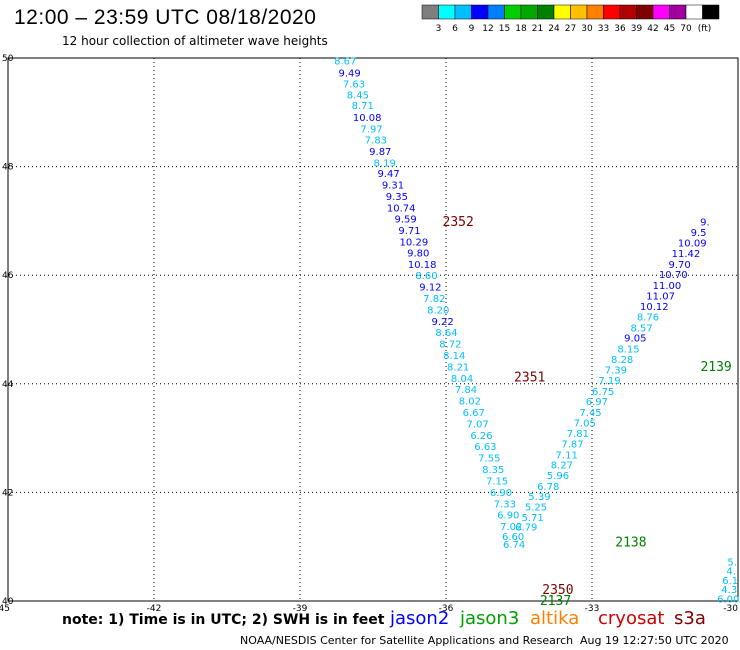  Describe the element at coordinates (8, 276) in the screenshot. I see `y-tick-label: 46` at that location.